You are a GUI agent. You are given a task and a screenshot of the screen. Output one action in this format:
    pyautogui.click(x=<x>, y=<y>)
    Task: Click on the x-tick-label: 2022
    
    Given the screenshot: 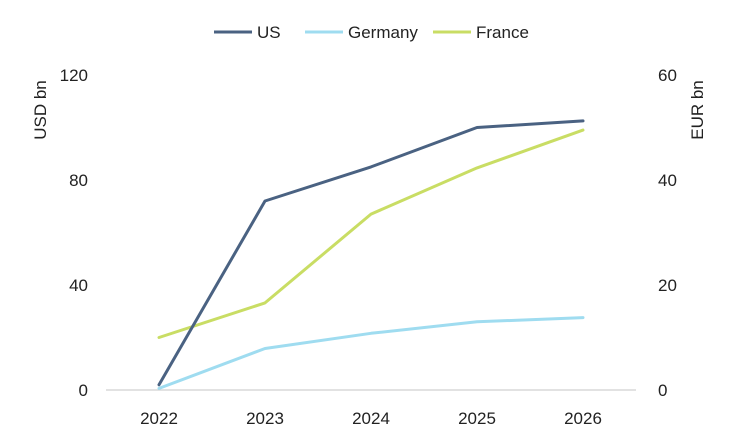 What is the action you would take?
    pyautogui.click(x=159, y=418)
    